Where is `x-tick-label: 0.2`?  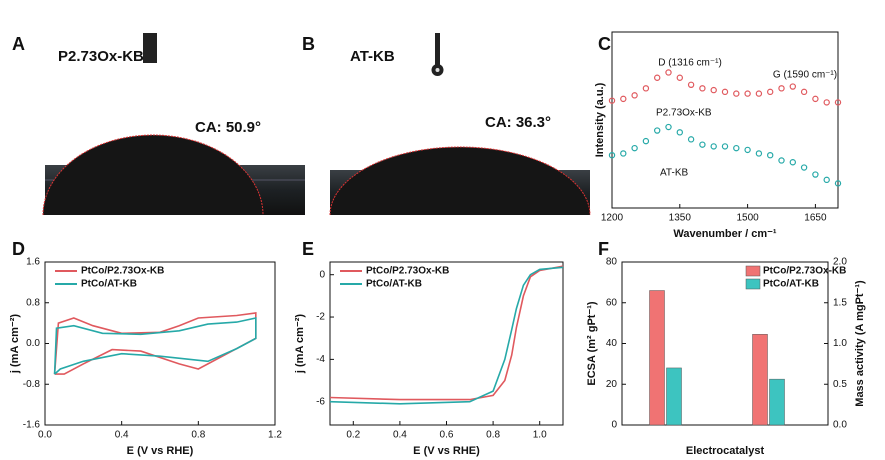 x-tick-label: 0.2 is located at coordinates (353, 435).